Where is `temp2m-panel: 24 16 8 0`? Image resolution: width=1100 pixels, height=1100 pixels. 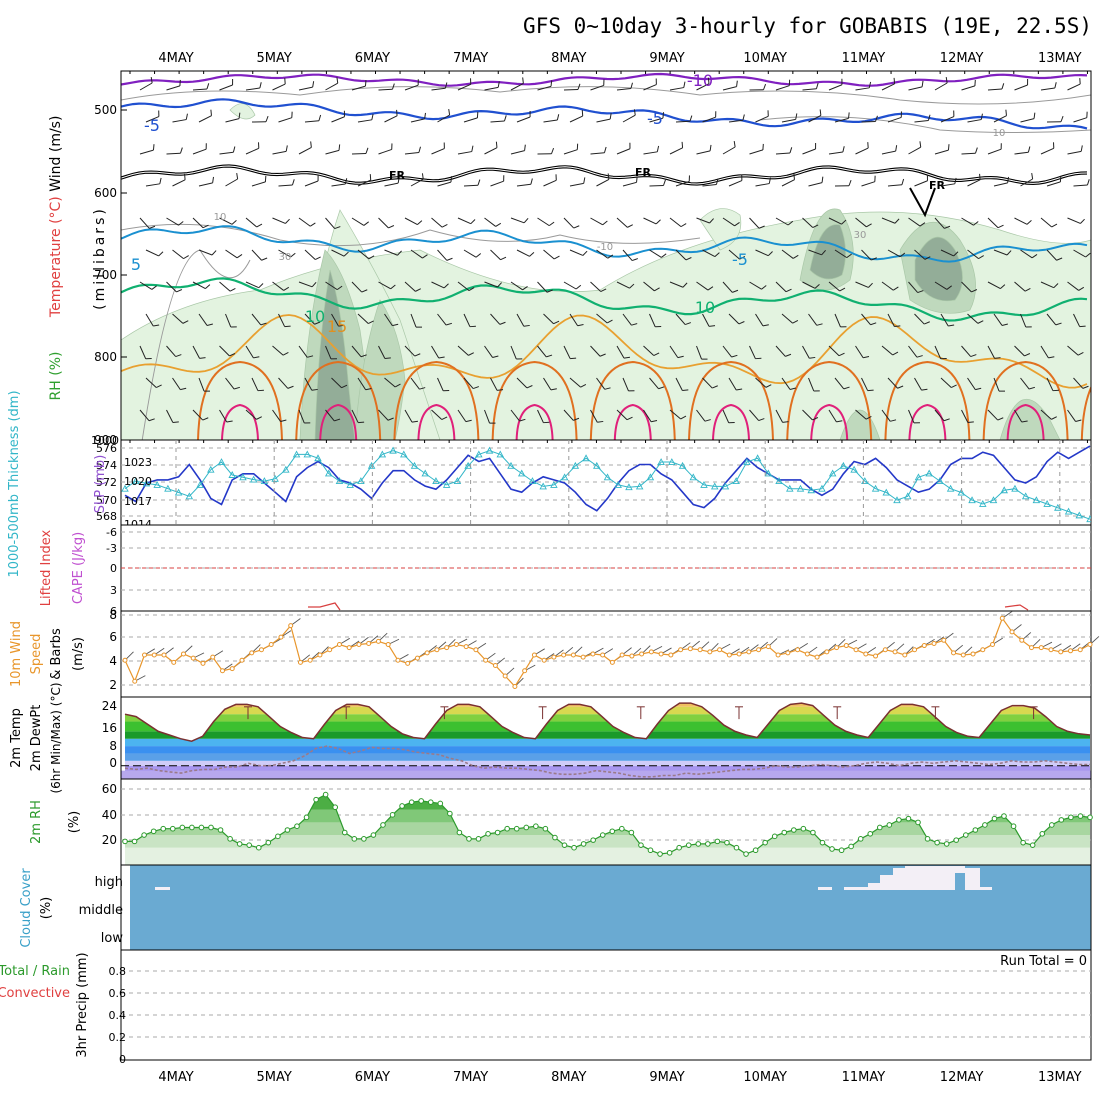
temp2m-panel: 24 16 8 0 is located at coordinates (597, 738).